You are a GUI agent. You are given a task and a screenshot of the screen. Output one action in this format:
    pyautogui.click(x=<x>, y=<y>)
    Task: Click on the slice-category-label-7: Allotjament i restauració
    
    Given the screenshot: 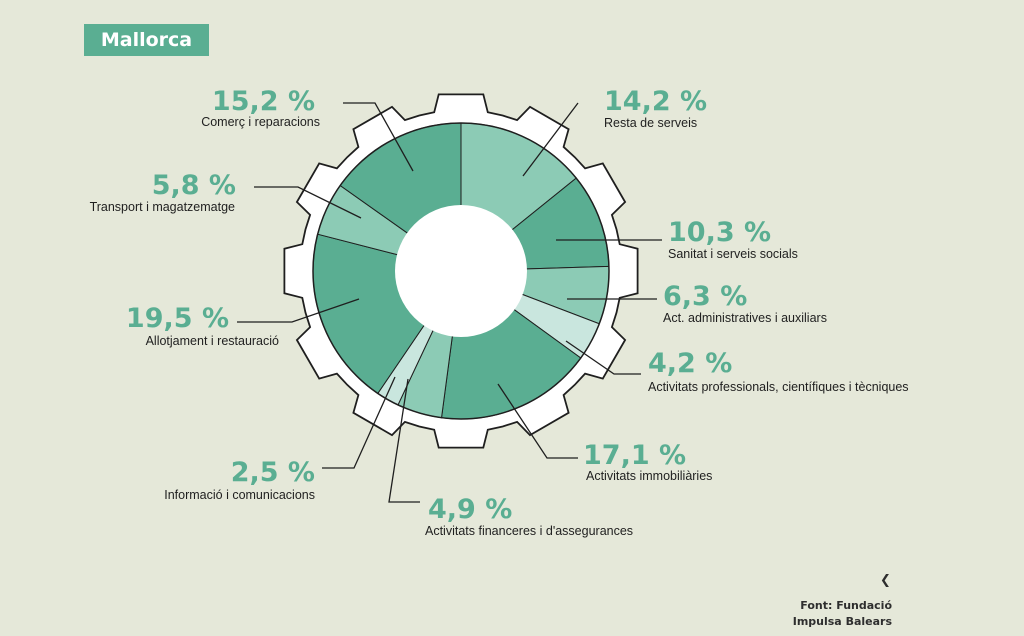 What is the action you would take?
    pyautogui.click(x=212, y=341)
    